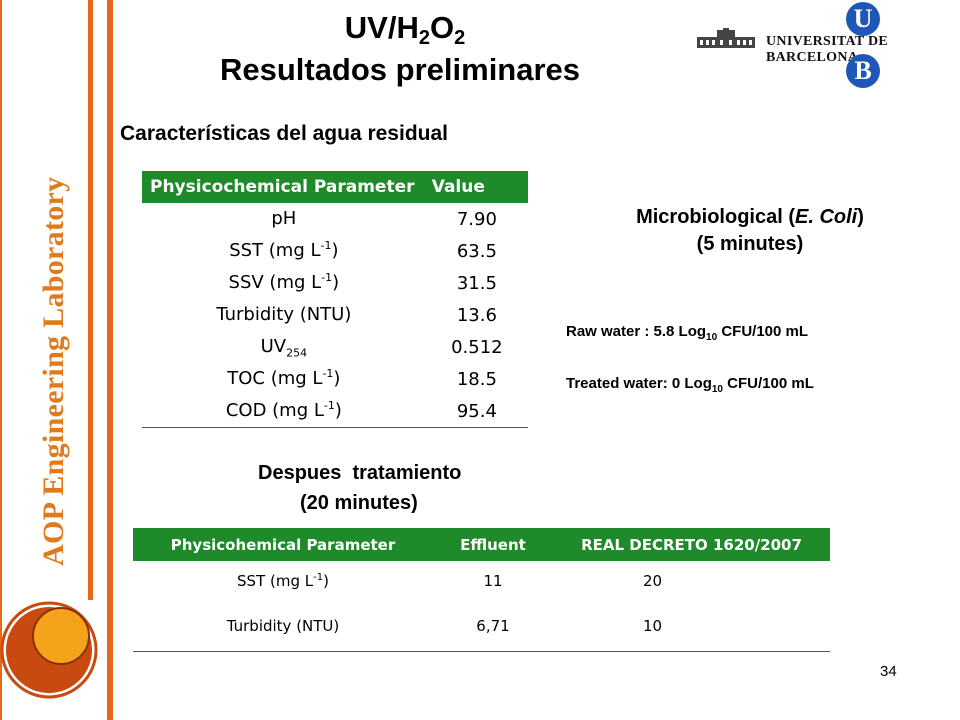 This screenshot has height=720, width=960. What do you see at coordinates (476, 411) in the screenshot?
I see `value-cell: 95.4` at bounding box center [476, 411].